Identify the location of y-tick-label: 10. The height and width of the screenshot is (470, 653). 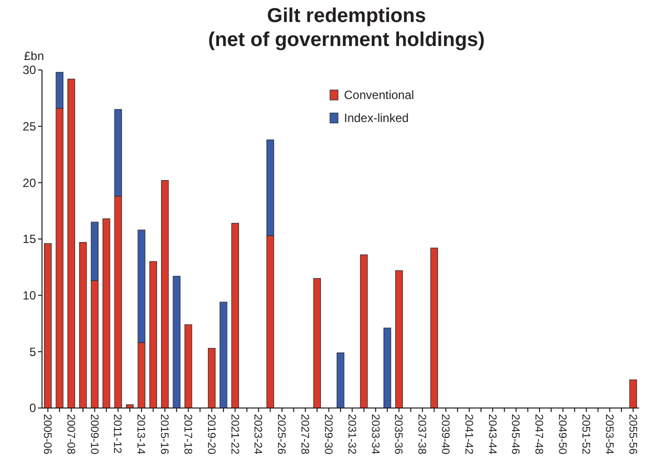
(29, 295).